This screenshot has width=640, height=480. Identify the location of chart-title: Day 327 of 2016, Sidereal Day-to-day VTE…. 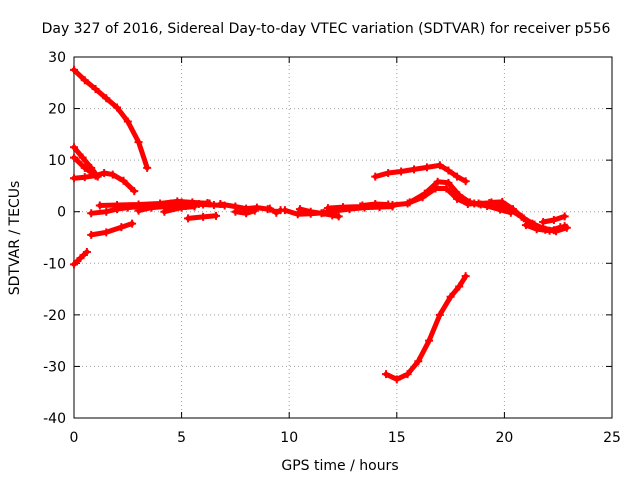
(326, 29).